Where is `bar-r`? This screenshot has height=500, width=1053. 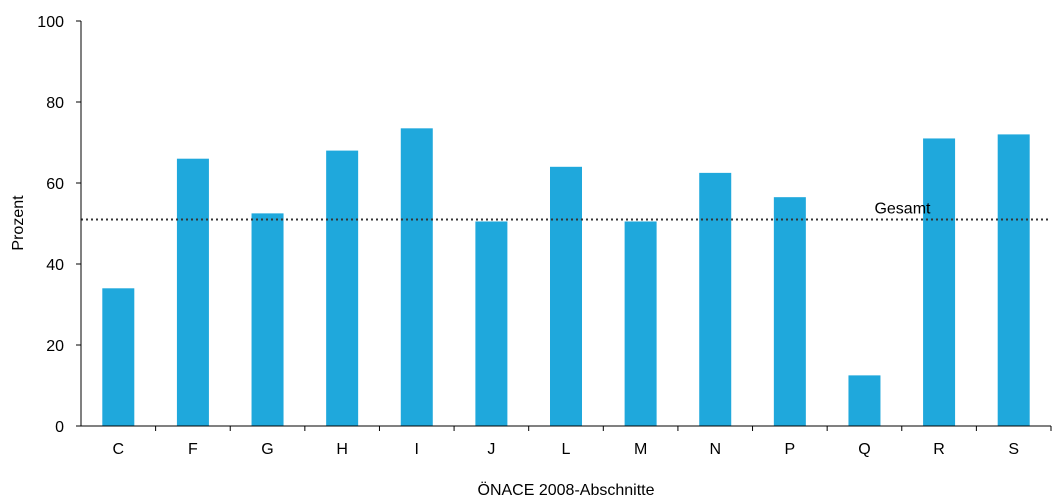
bar-r is located at coordinates (939, 282).